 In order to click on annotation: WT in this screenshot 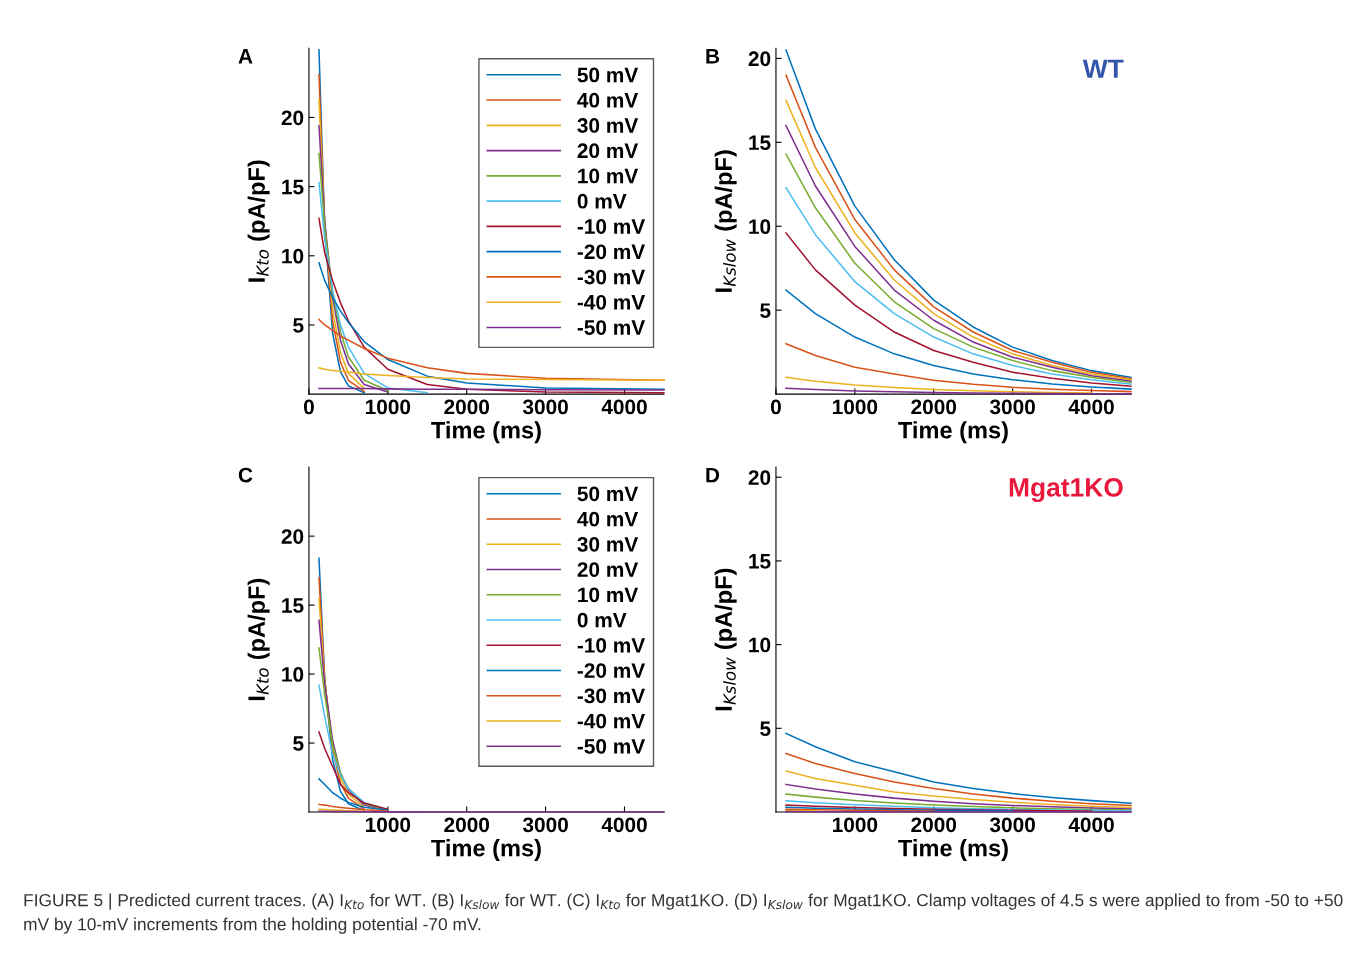, I will do `click(1103, 68)`.